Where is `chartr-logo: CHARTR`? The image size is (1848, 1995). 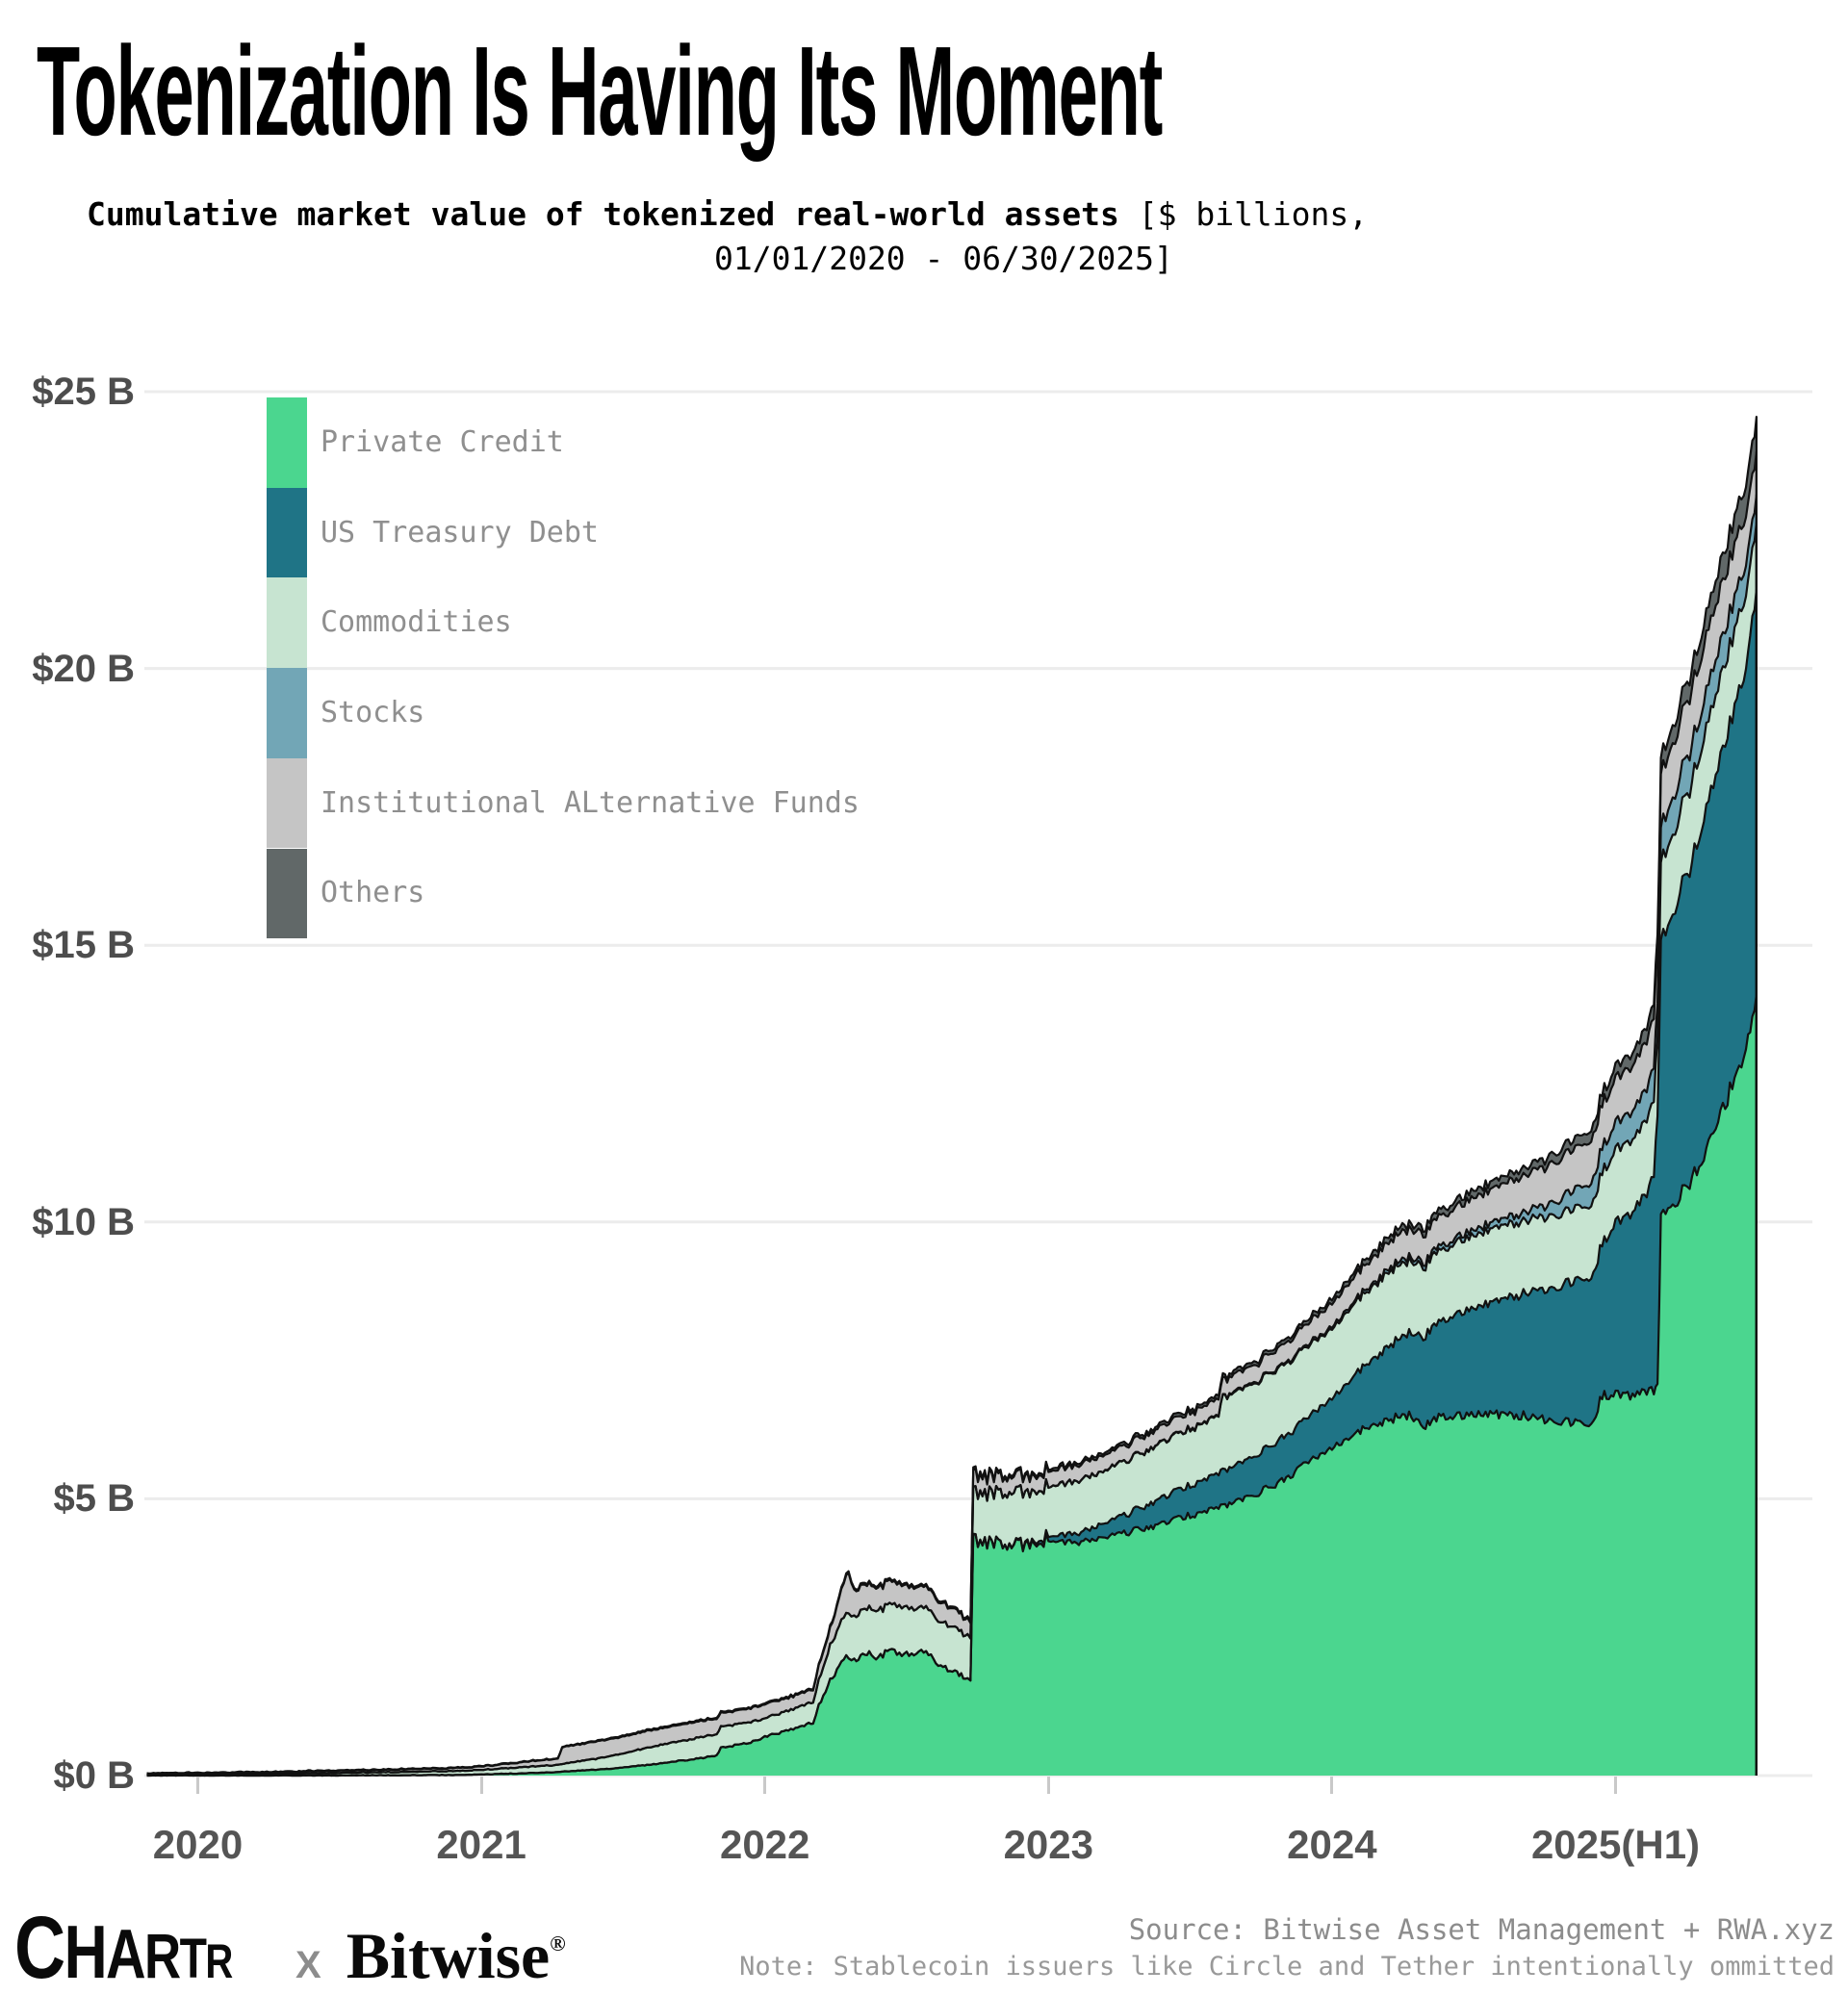 chartr-logo: CHARTR is located at coordinates (123, 1946).